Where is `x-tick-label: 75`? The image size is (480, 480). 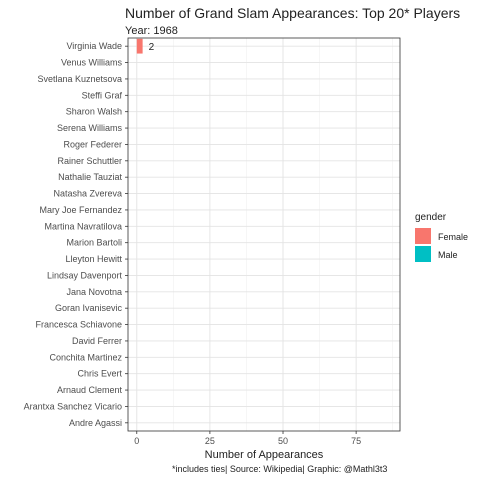
x-tick-label: 75 is located at coordinates (356, 441).